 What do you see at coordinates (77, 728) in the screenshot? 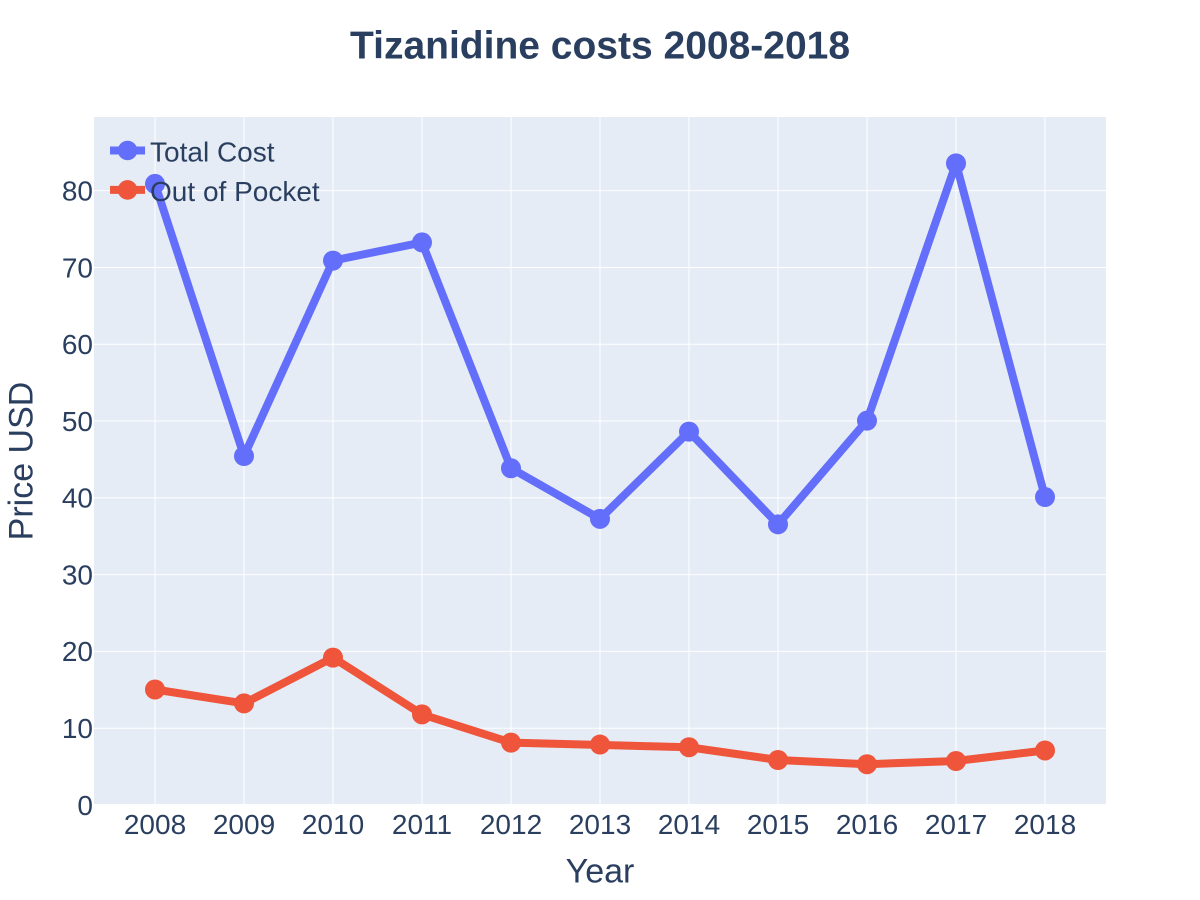
I see `svg-text: 10` at bounding box center [77, 728].